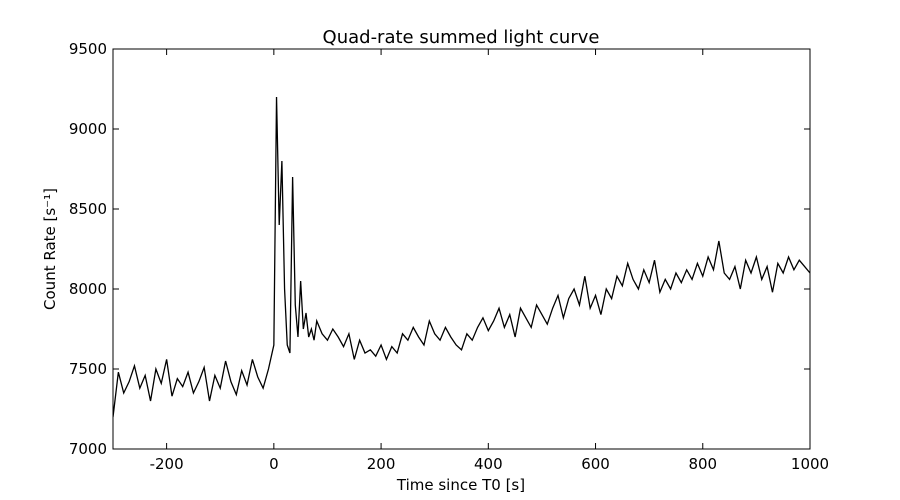  What do you see at coordinates (274, 464) in the screenshot?
I see `x-tick-label: 0` at bounding box center [274, 464].